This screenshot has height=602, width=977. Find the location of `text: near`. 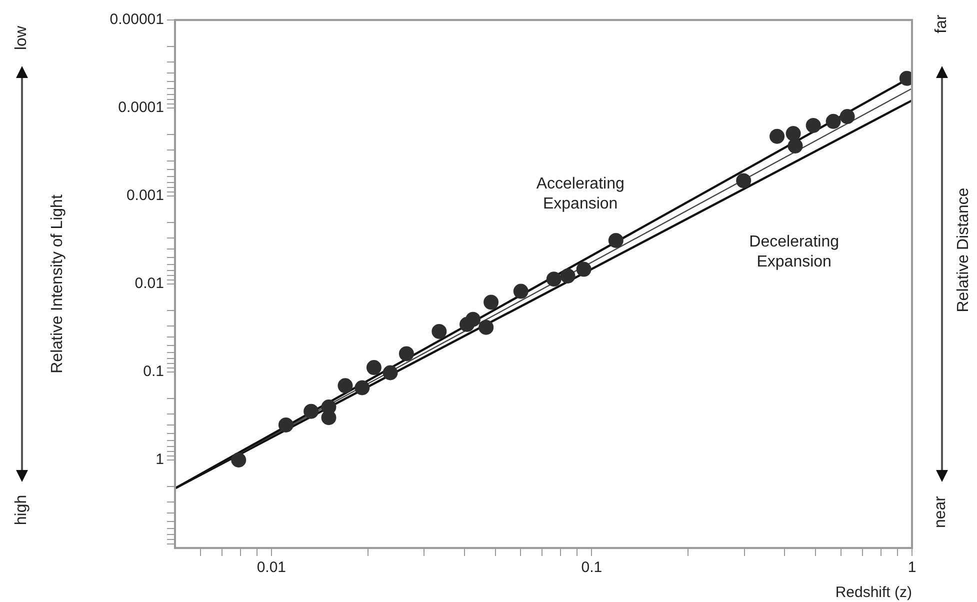

text: near is located at coordinates (941, 512).